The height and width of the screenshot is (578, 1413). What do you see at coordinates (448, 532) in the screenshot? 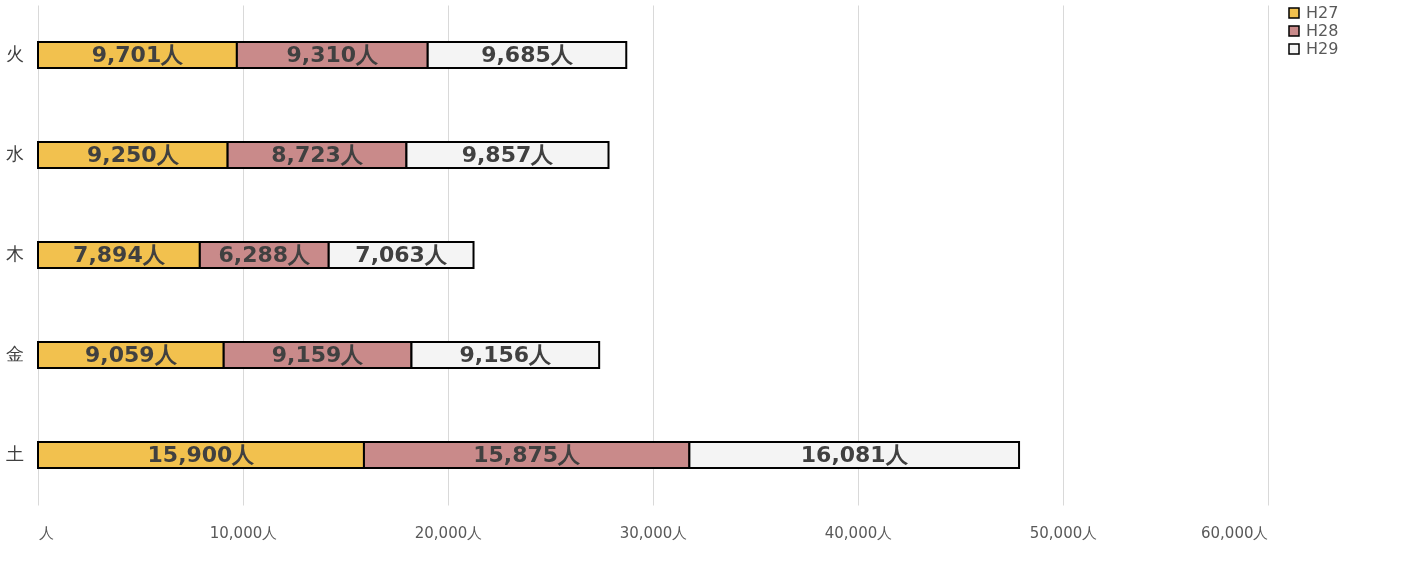
I see `x-tick-label: 20,000人` at bounding box center [448, 532].